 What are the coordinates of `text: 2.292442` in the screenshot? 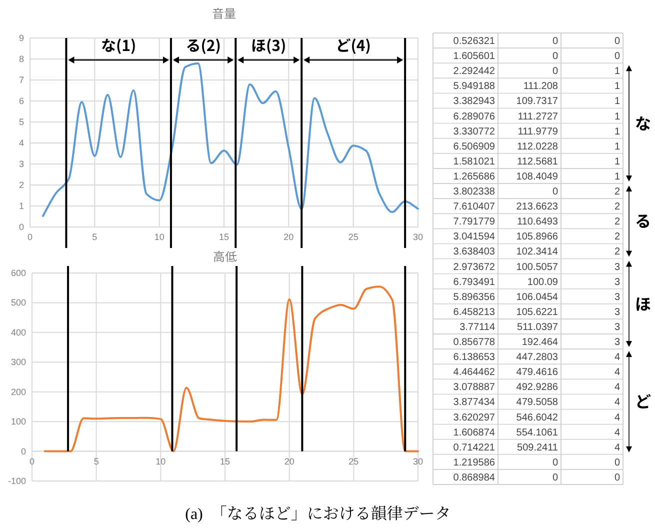 It's located at (474, 72).